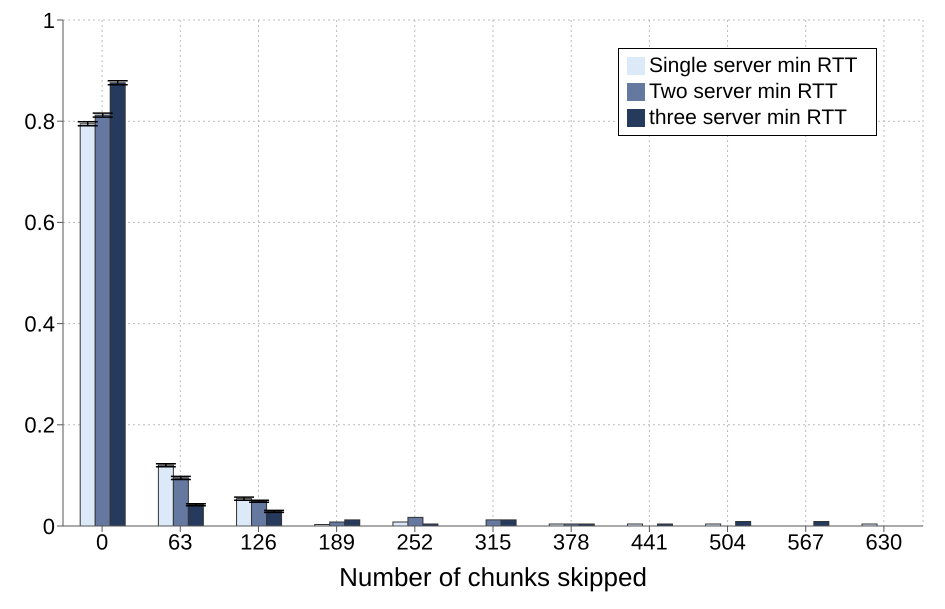 The width and height of the screenshot is (945, 609). Describe the element at coordinates (805, 542) in the screenshot. I see `x-tick-label: 567` at that location.